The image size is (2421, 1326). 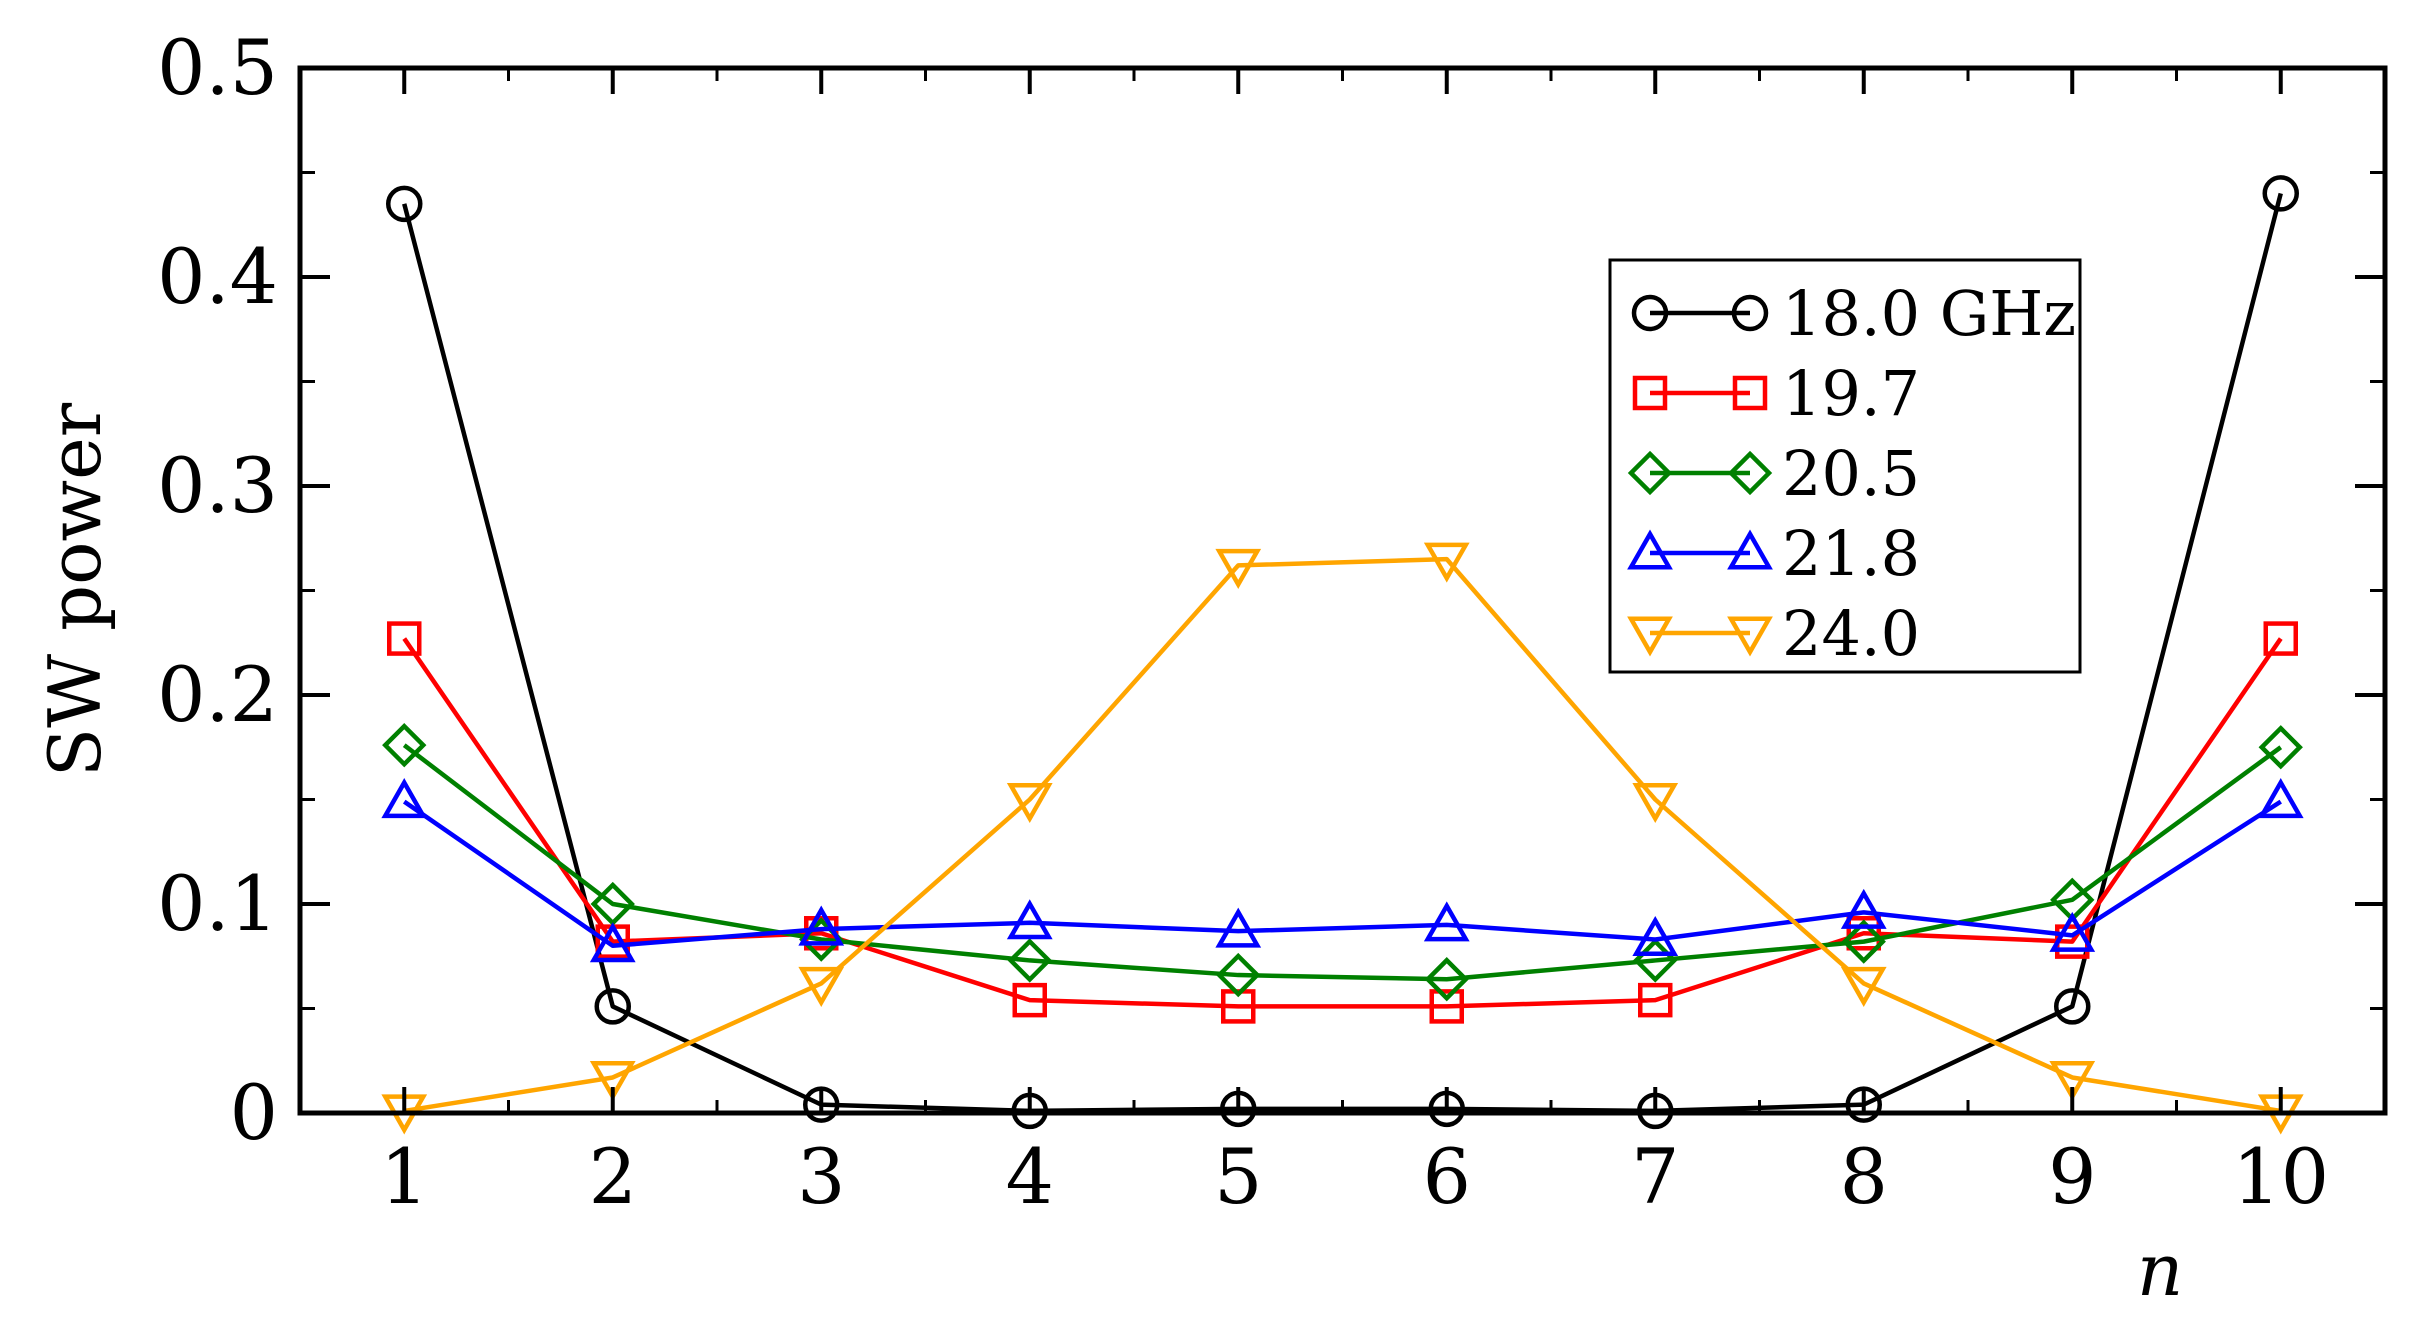 I want to click on y-tick-label: 0.4, so click(x=217, y=276).